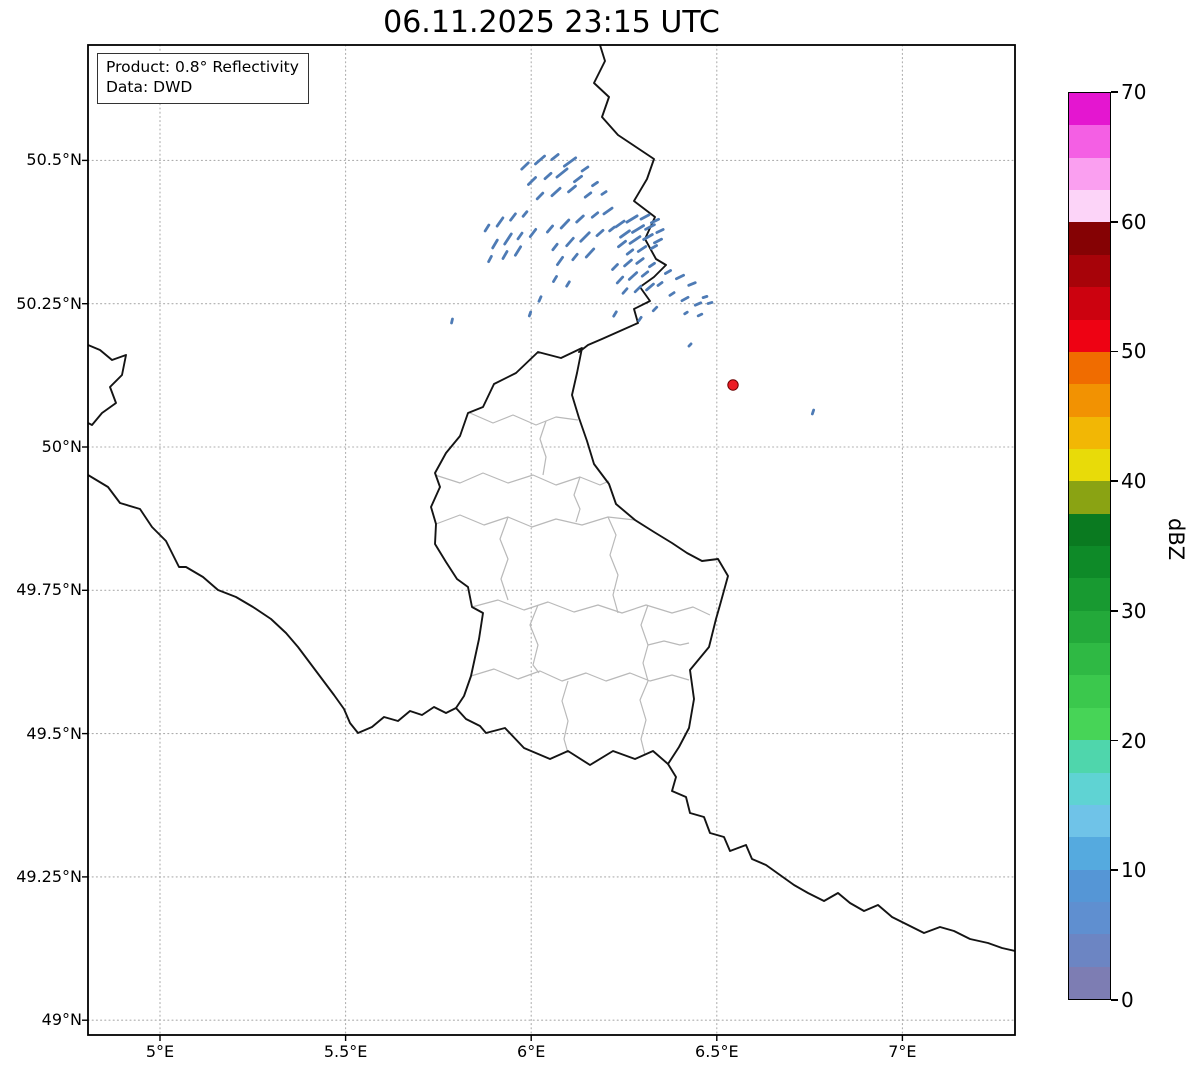  I want to click on colorbar-tick-label: 0, so click(1127, 1000).